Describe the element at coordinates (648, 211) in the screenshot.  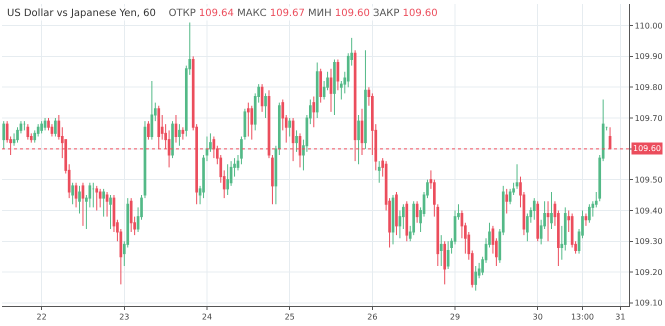
I see `y-tick-label: 109.40` at that location.